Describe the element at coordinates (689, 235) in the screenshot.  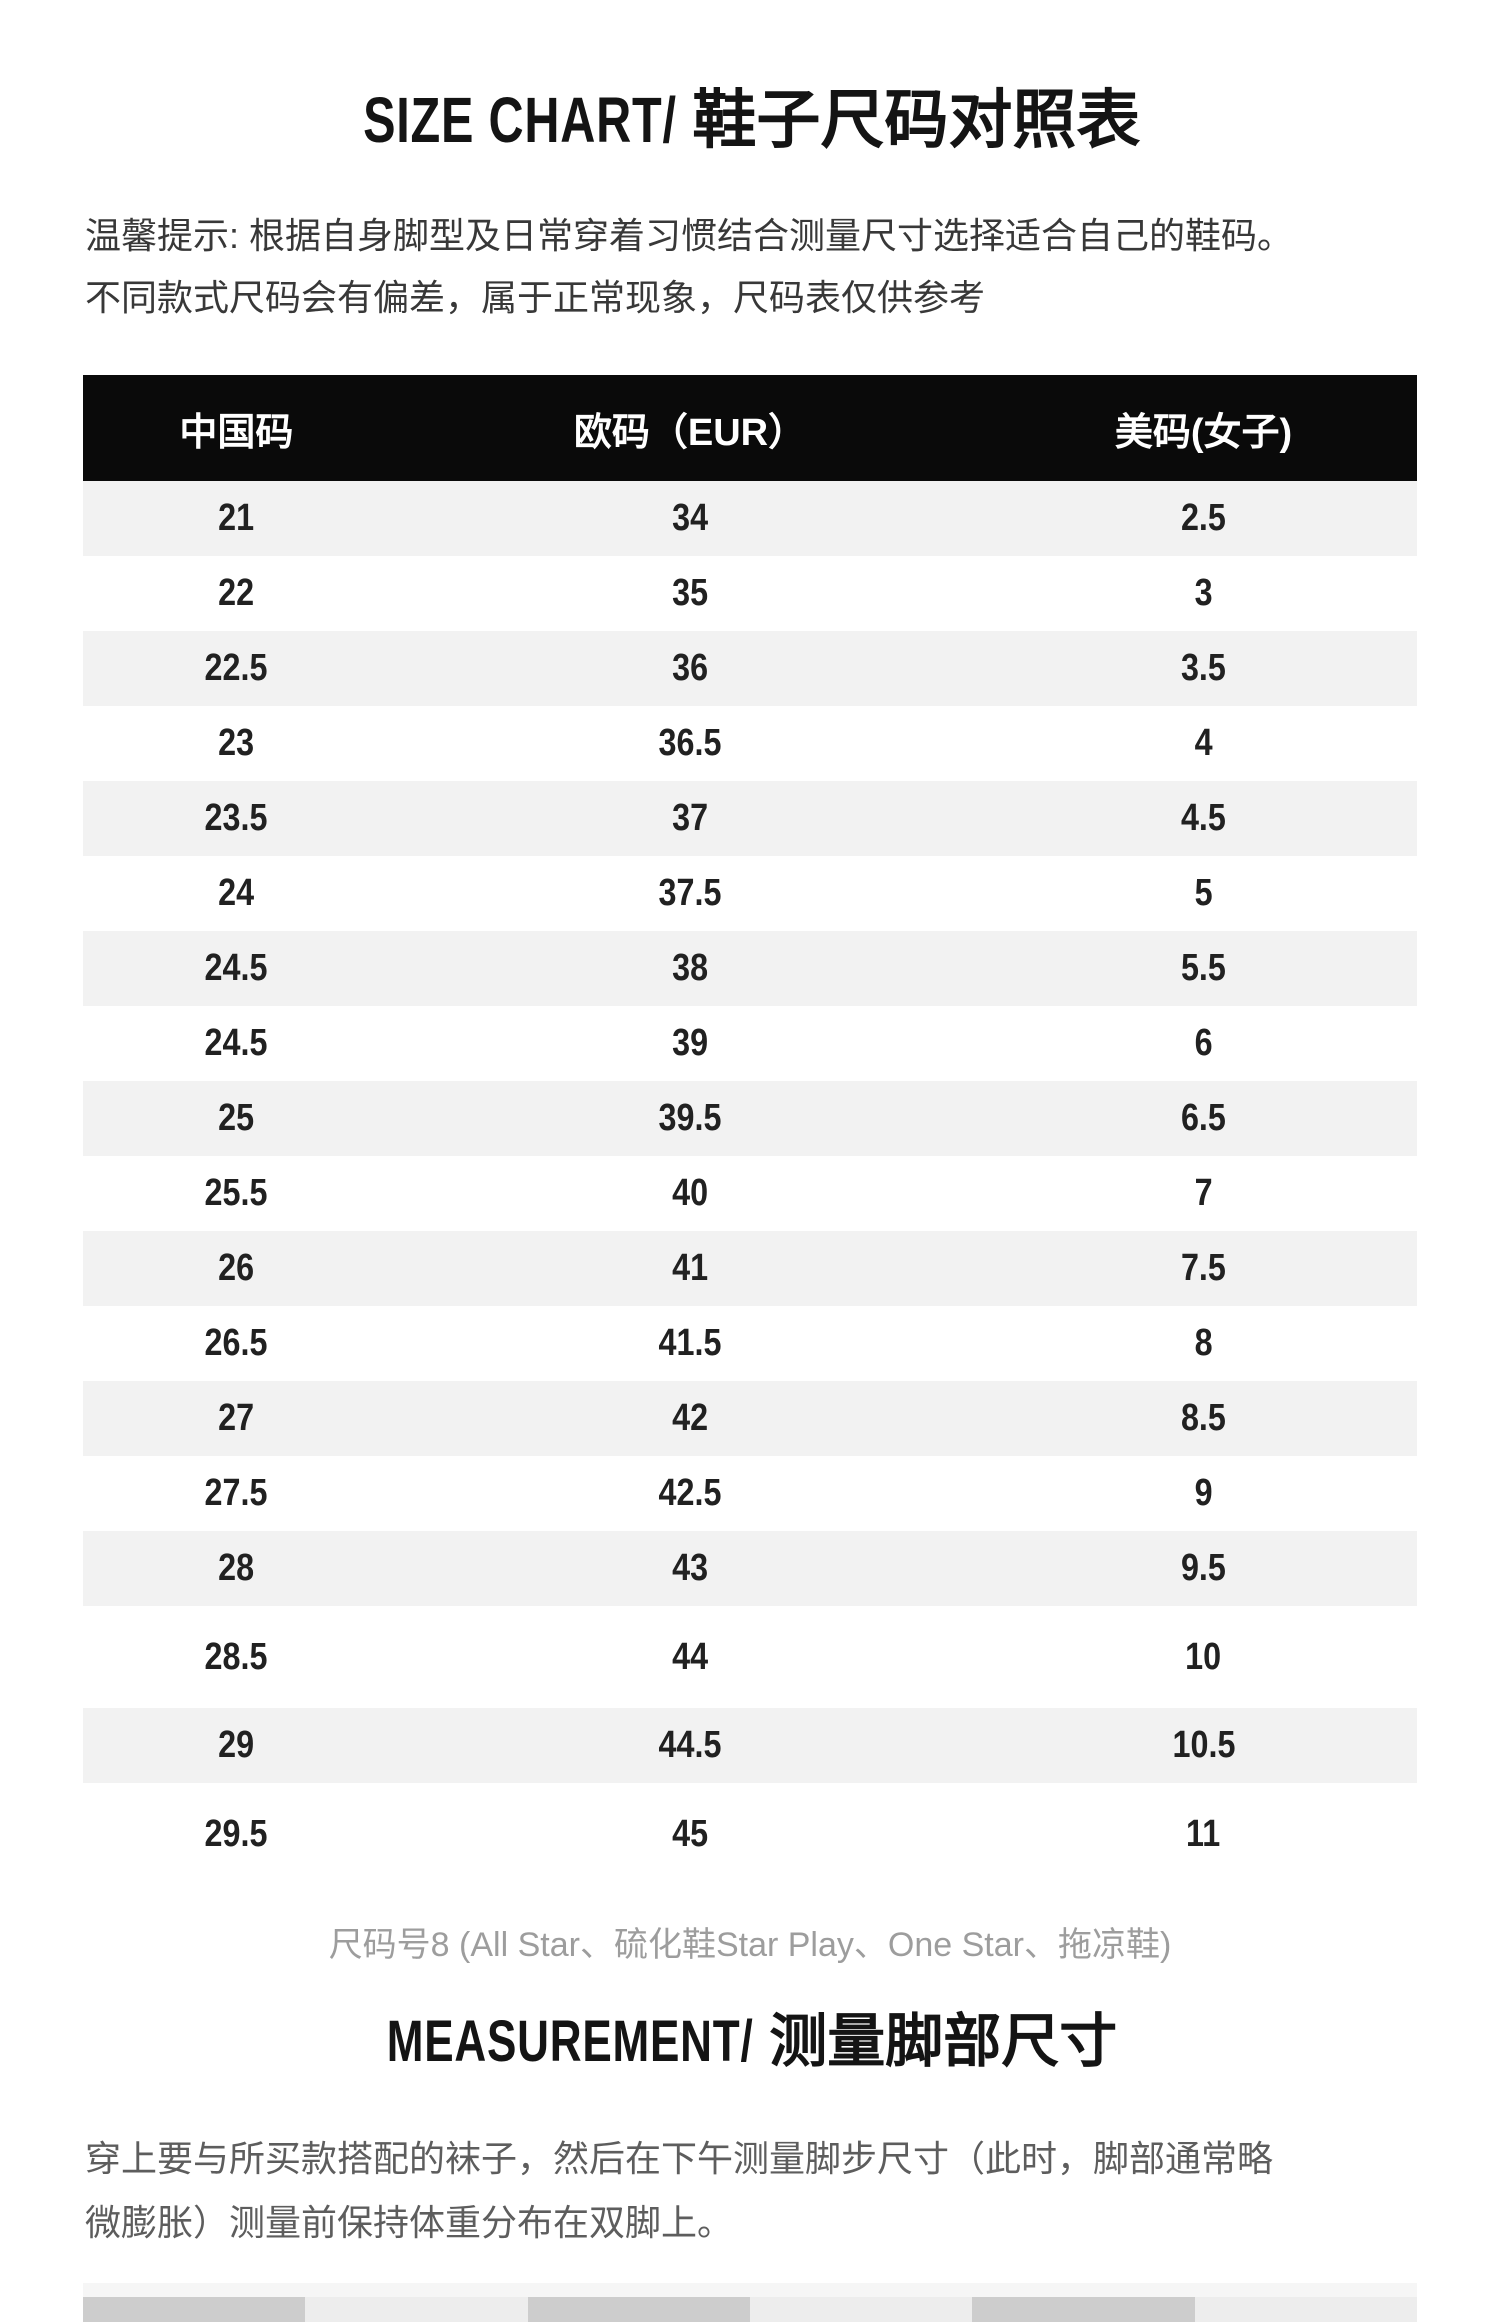
I see `intro-note-line-1: 温馨提示: 根据自身脚型及日常穿着习惯结合测量尺寸选择适合自己的鞋码。` at that location.